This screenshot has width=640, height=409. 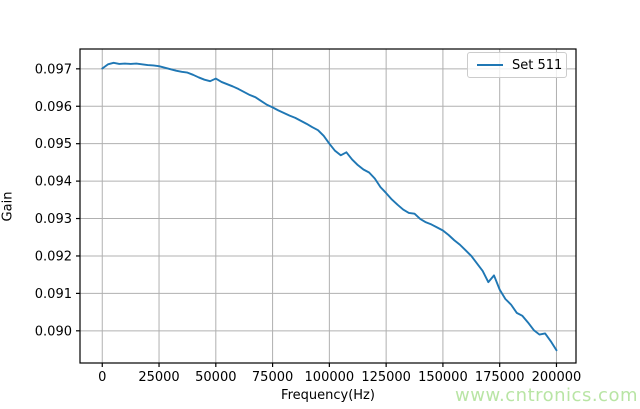 I want to click on legend: Set 511, so click(x=517, y=65).